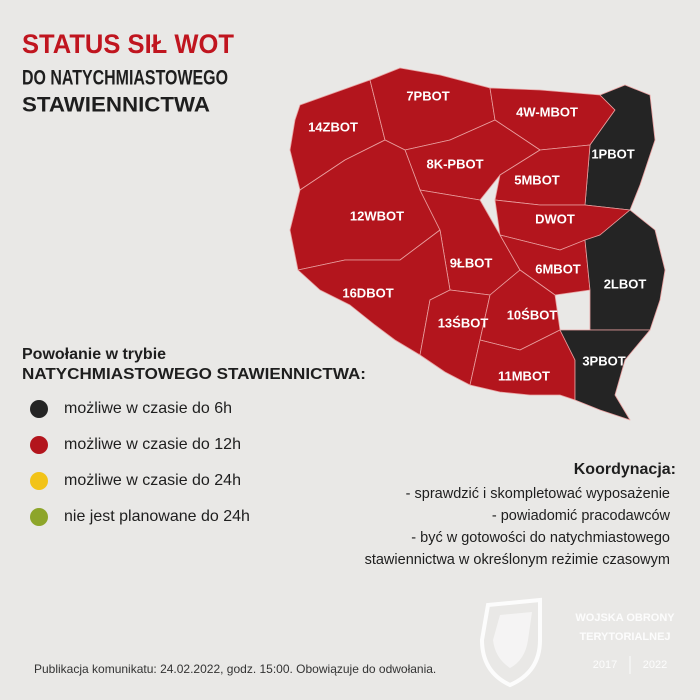 The height and width of the screenshot is (700, 700). I want to click on coordination-heading: Koordynacja:, so click(625, 469).